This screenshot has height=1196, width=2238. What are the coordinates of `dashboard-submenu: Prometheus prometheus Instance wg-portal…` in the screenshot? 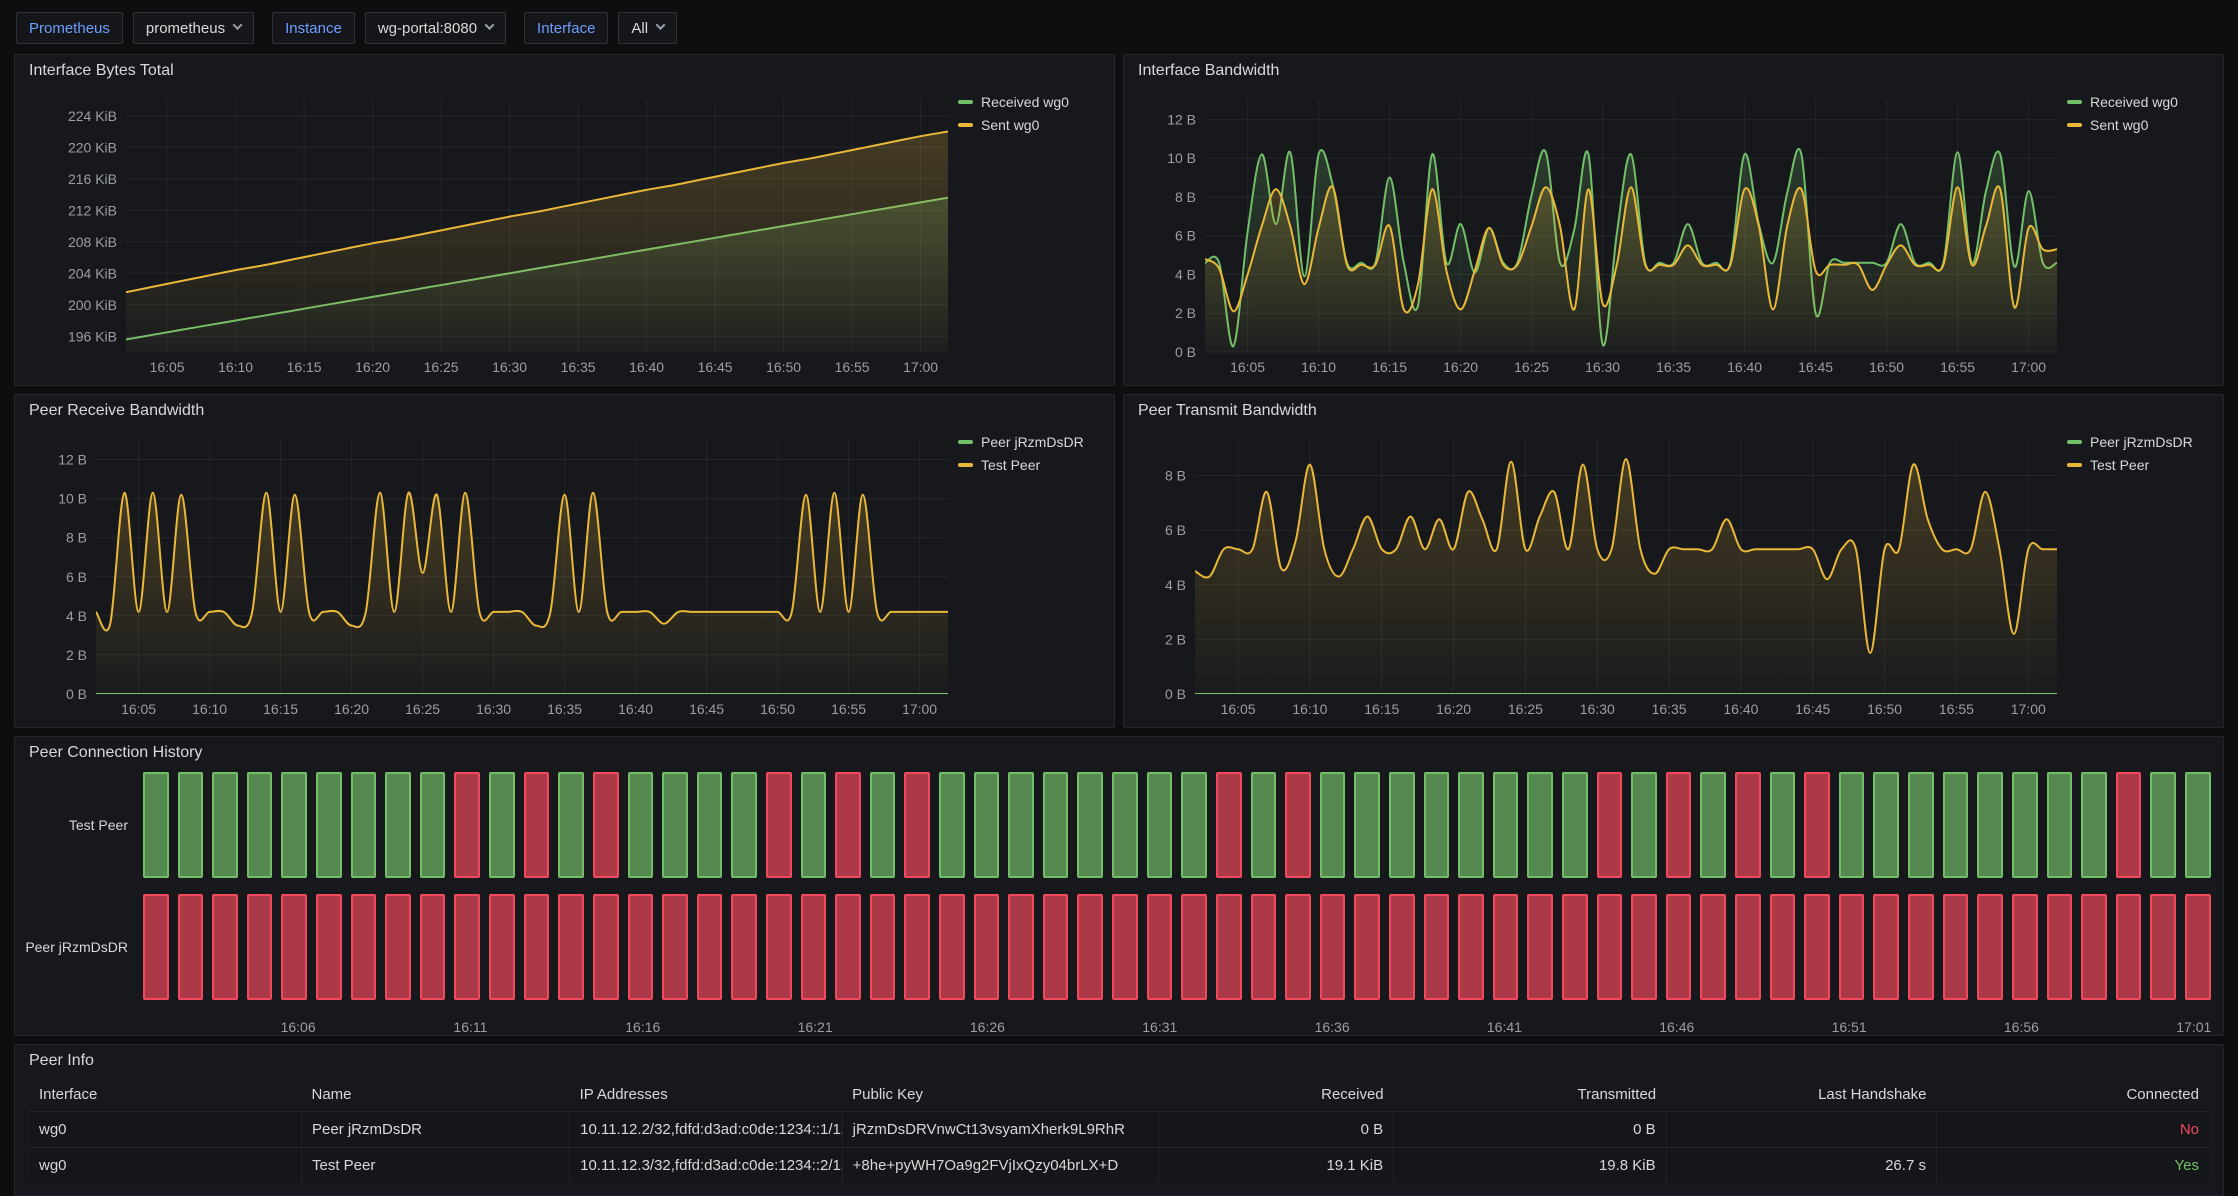 It's located at (1119, 27).